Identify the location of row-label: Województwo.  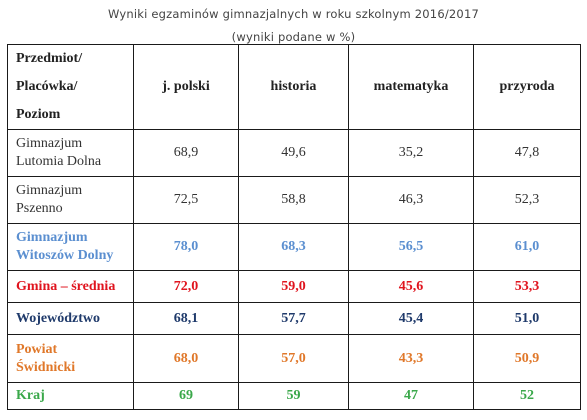
(70, 318).